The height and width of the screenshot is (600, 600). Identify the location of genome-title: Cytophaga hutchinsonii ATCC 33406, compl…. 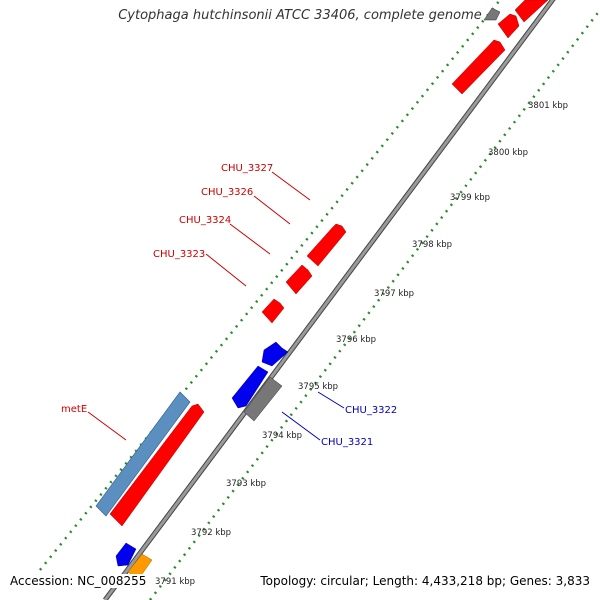
(300, 15).